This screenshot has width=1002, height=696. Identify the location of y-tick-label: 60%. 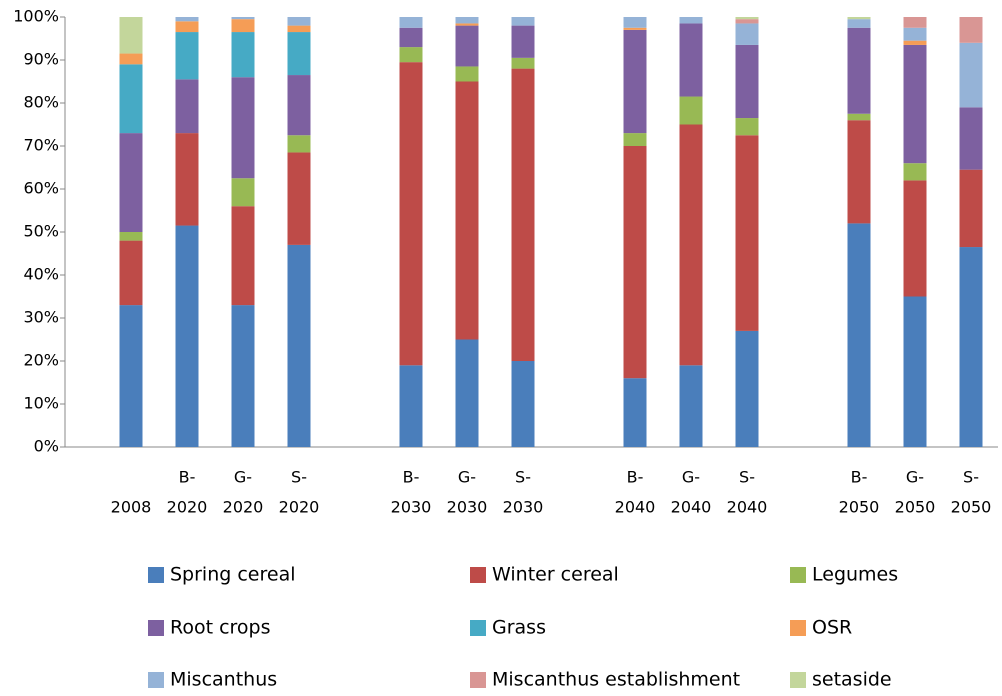
(41, 188).